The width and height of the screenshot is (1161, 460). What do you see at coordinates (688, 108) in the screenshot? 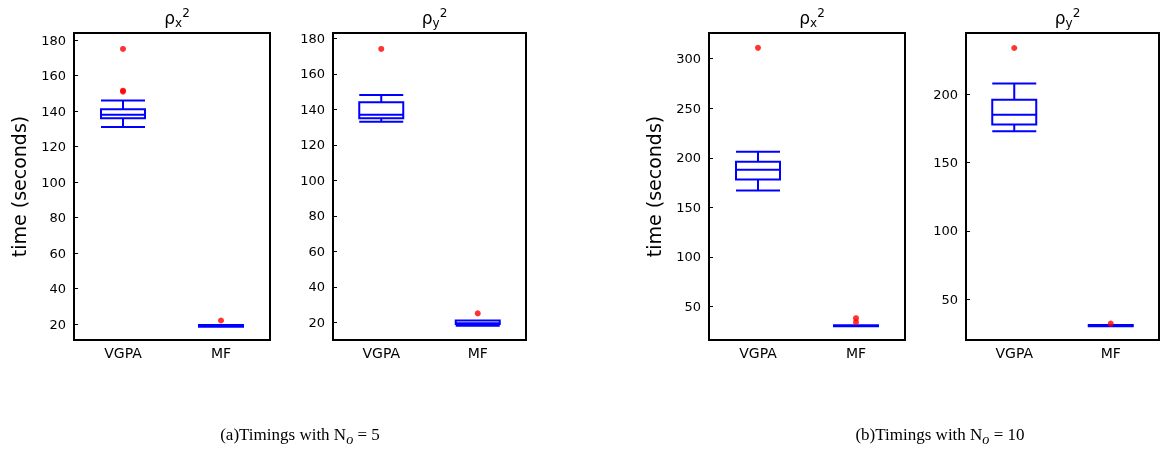
I see `y-tick-label: 250` at bounding box center [688, 108].